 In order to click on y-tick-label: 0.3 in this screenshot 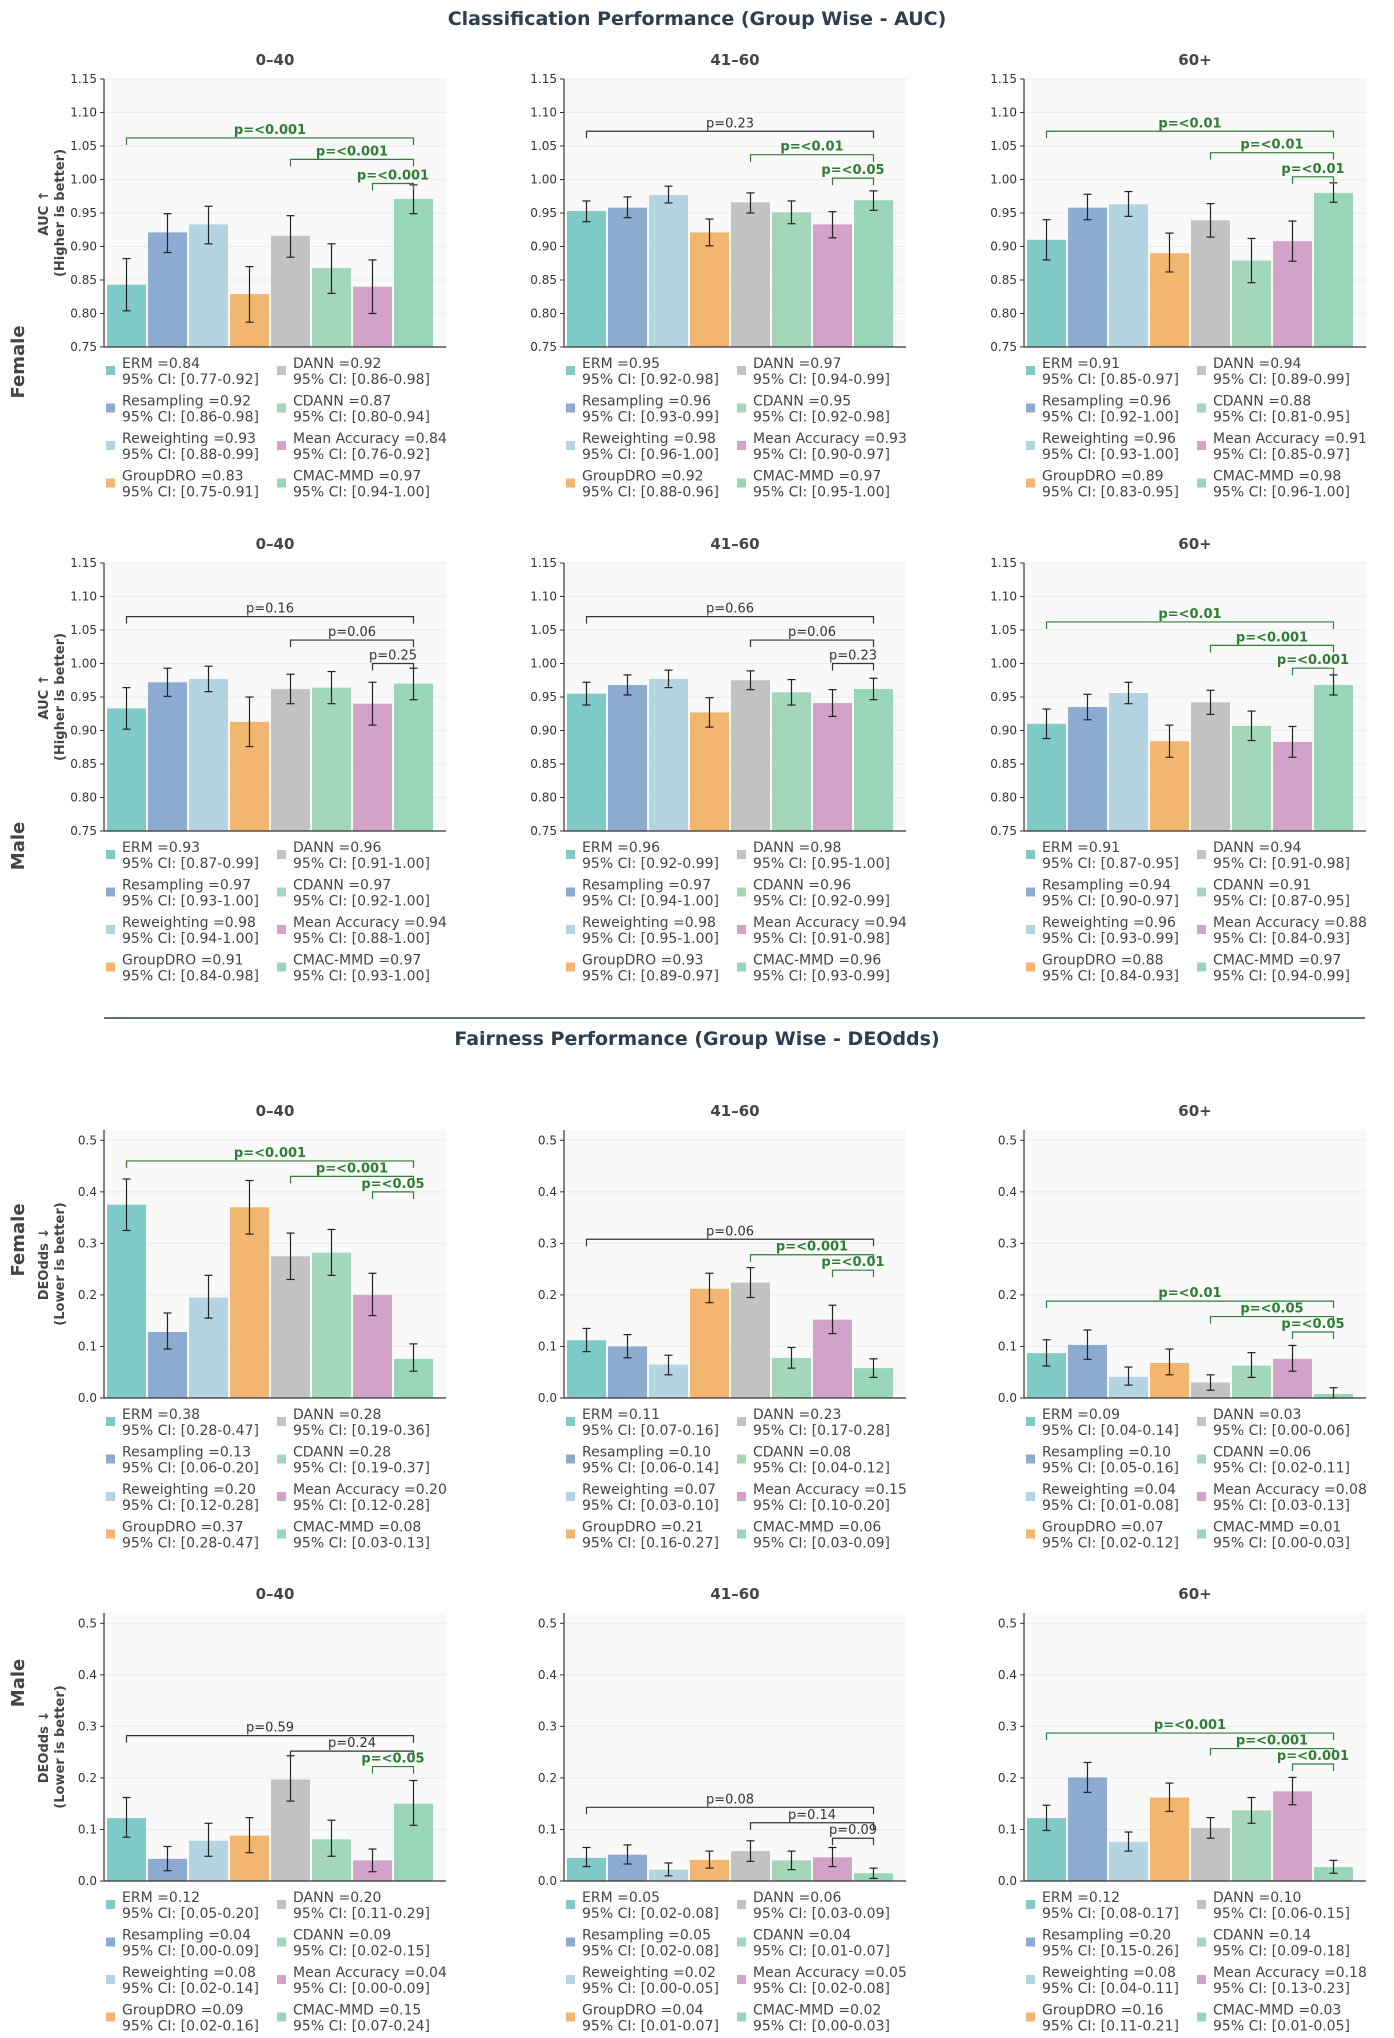, I will do `click(87, 1243)`.